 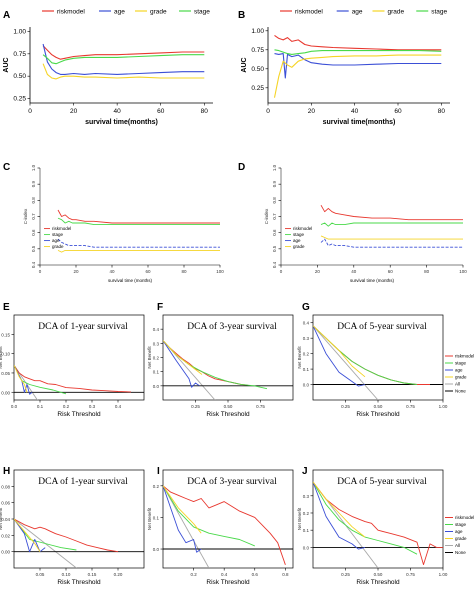 What do you see at coordinates (92, 574) in the screenshot?
I see `x-tick-label: 0.15` at bounding box center [92, 574].